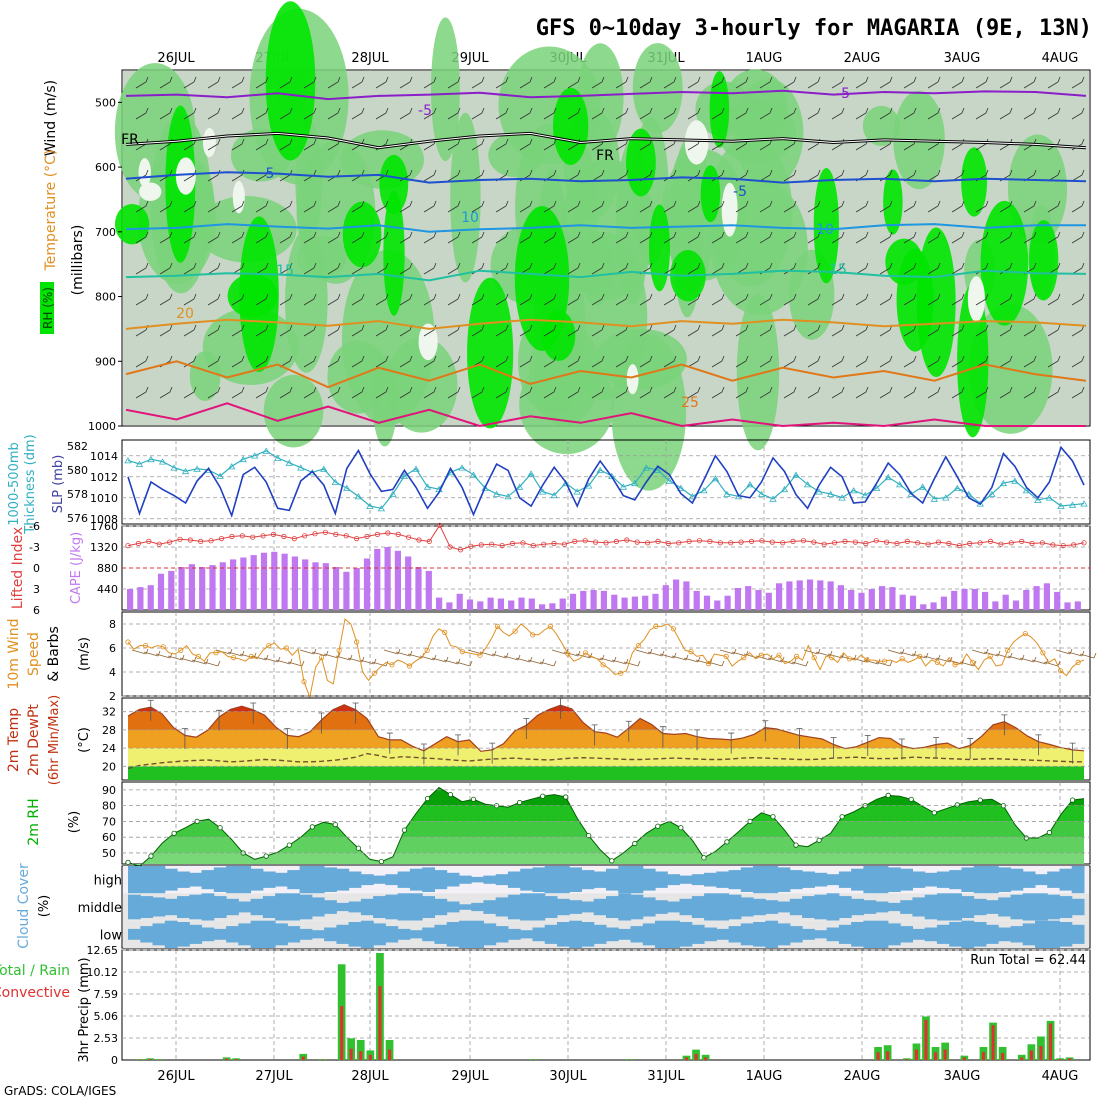 This screenshot has height=1100, width=1100. What do you see at coordinates (758, 372) in the screenshot?
I see `rh-moist-region` at bounding box center [758, 372].